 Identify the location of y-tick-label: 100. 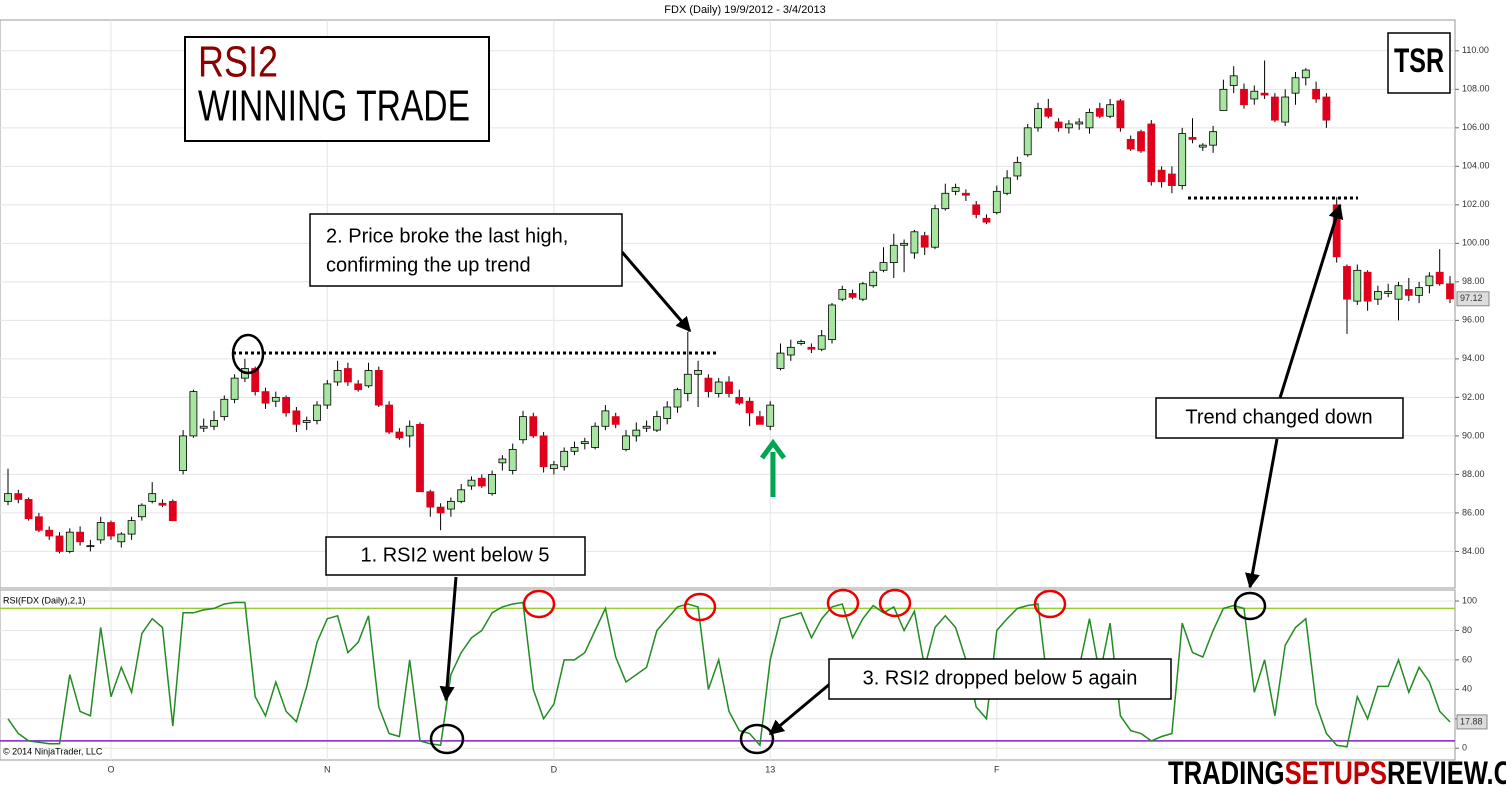
(1469, 600).